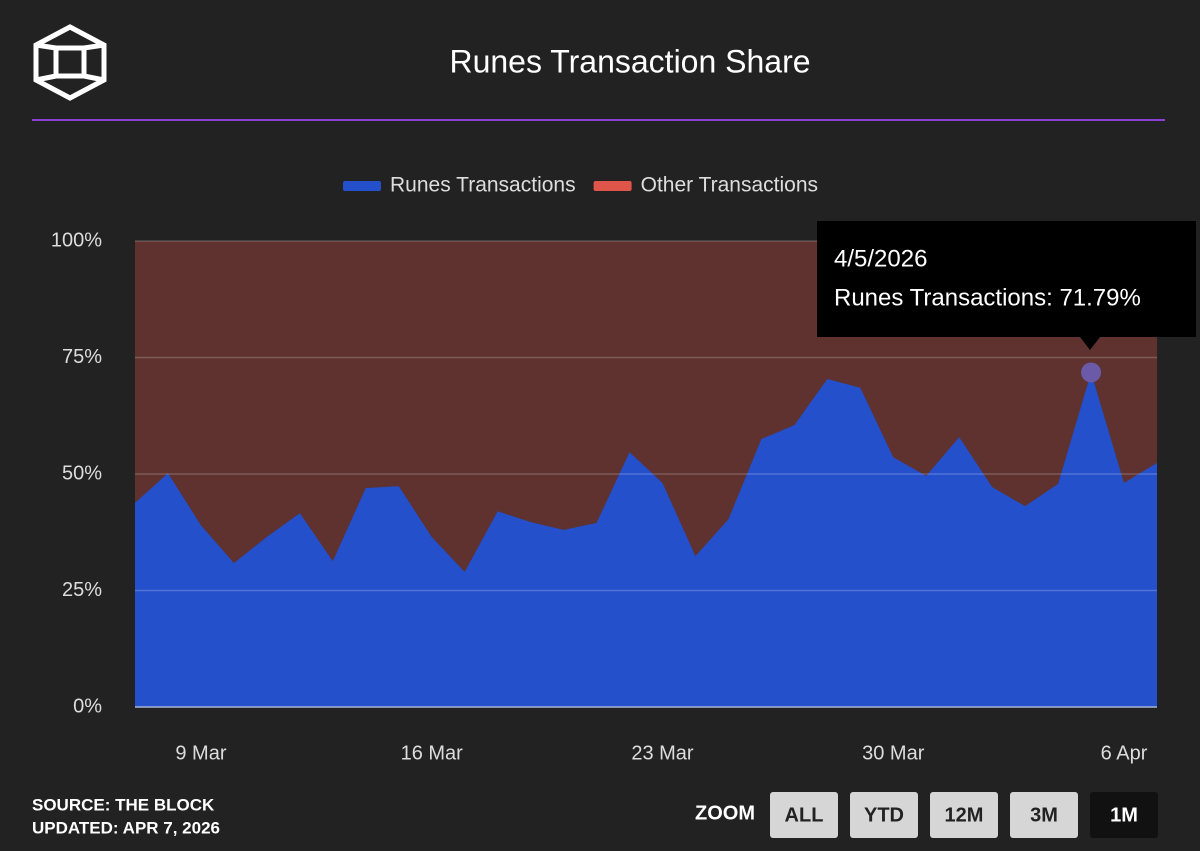 This screenshot has width=1200, height=851. I want to click on x-tick-label: 30 Mar, so click(893, 753).